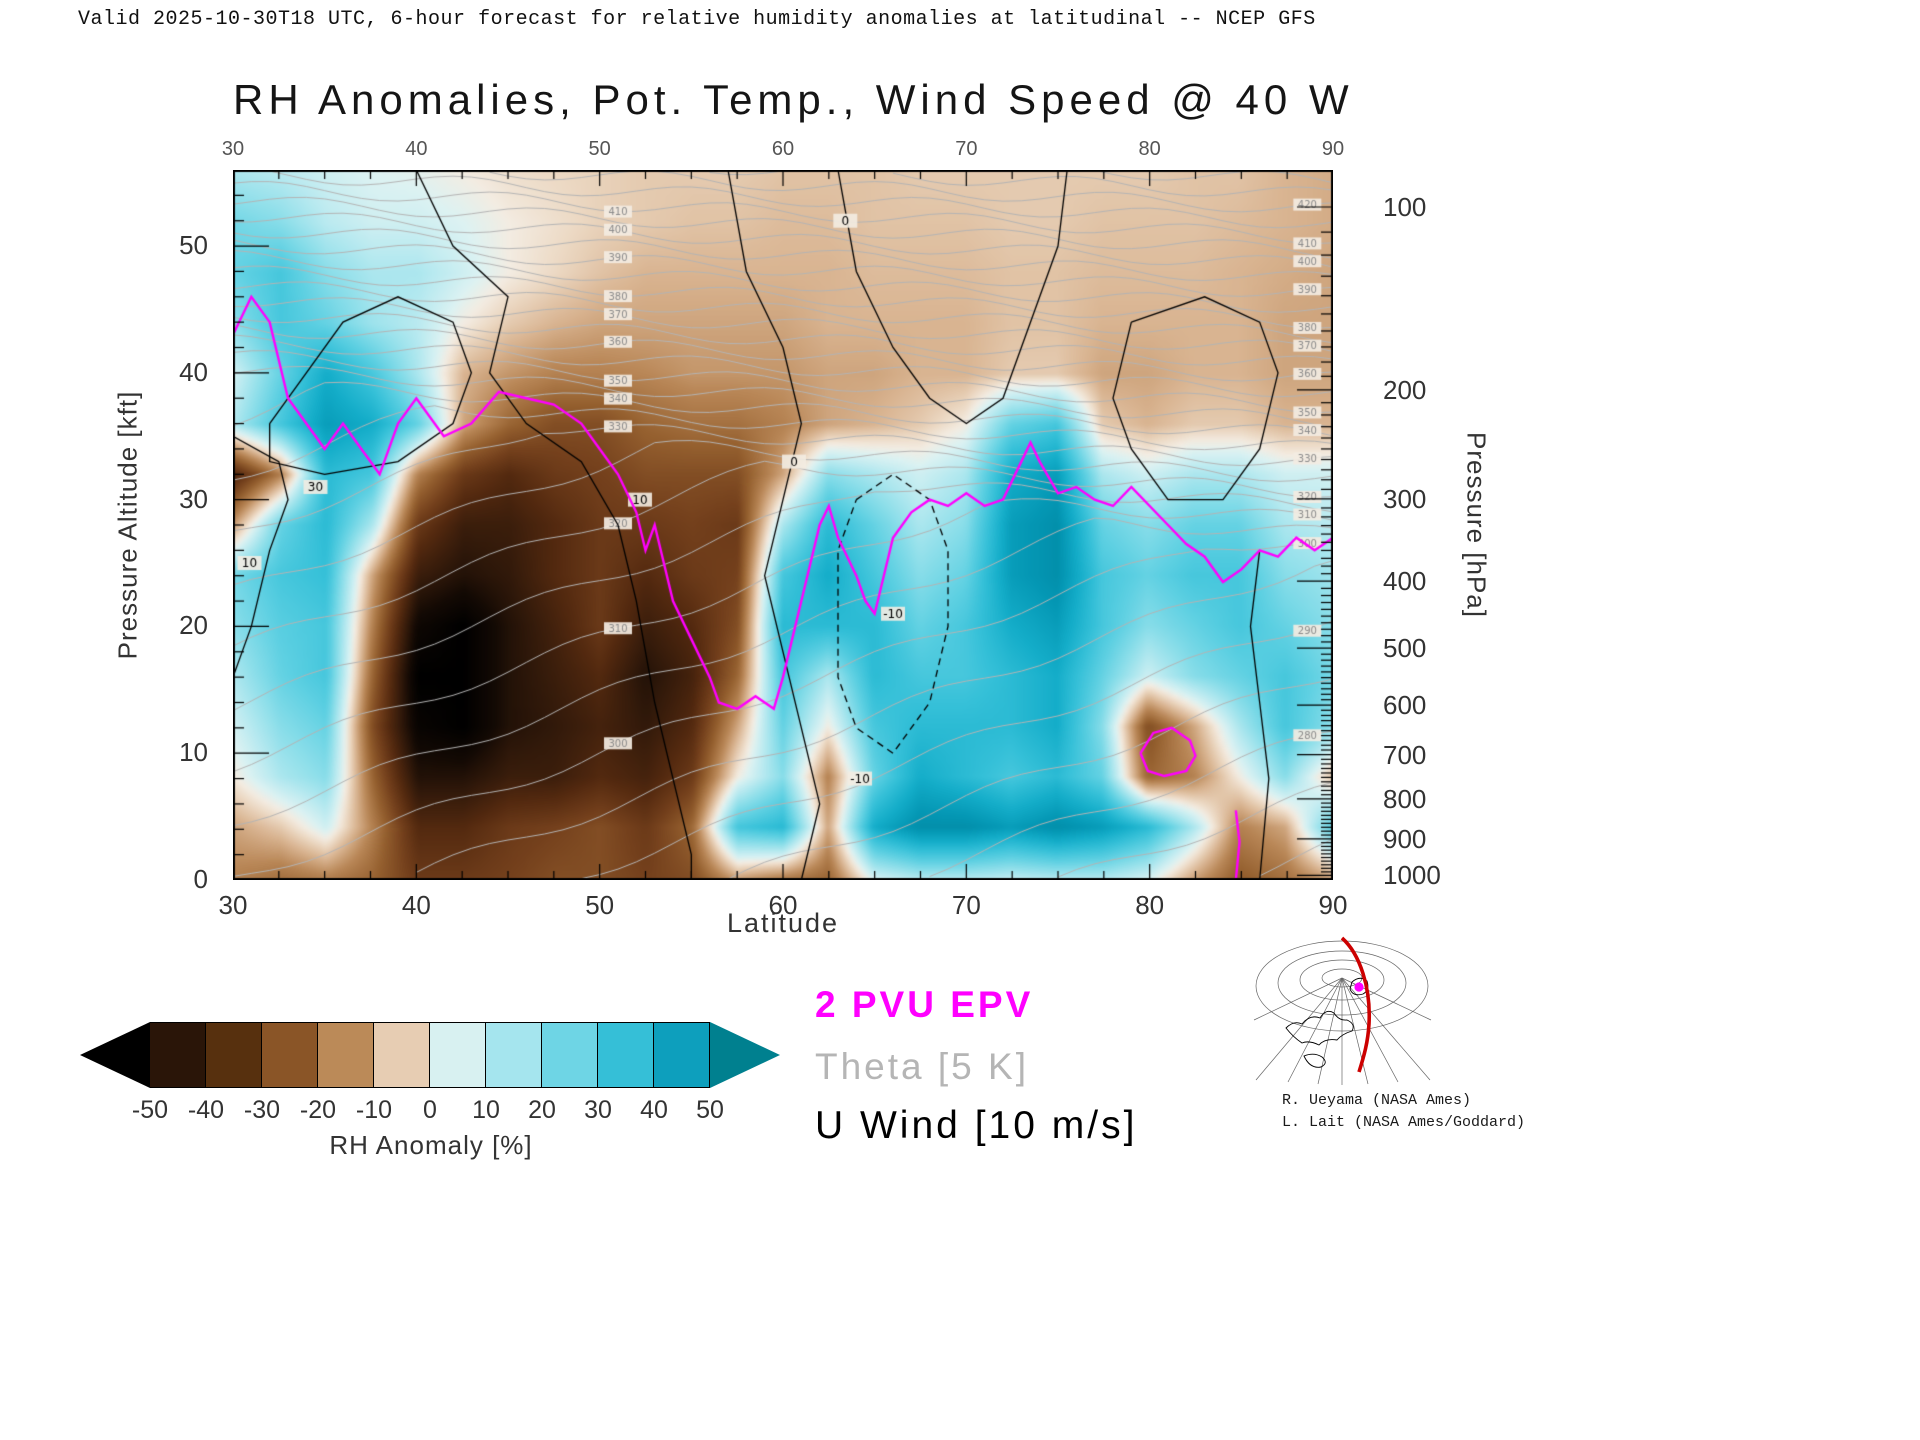  Describe the element at coordinates (1405, 838) in the screenshot. I see `hpa-tick-label: 900` at that location.